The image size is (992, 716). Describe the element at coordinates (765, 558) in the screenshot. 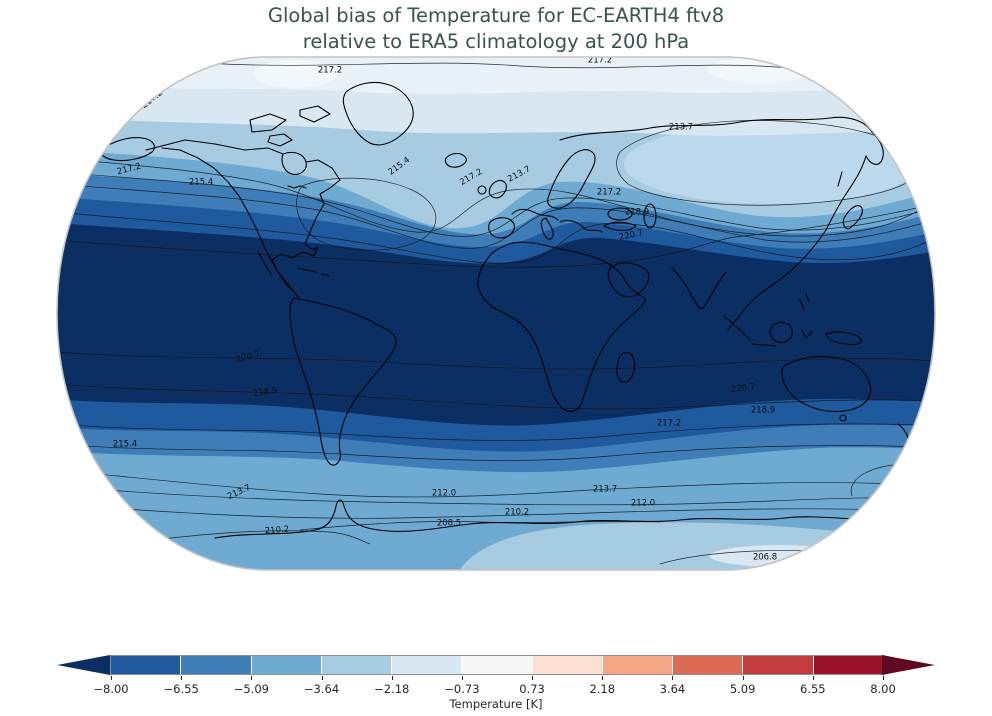

I see `contour-label: 206.8` at that location.